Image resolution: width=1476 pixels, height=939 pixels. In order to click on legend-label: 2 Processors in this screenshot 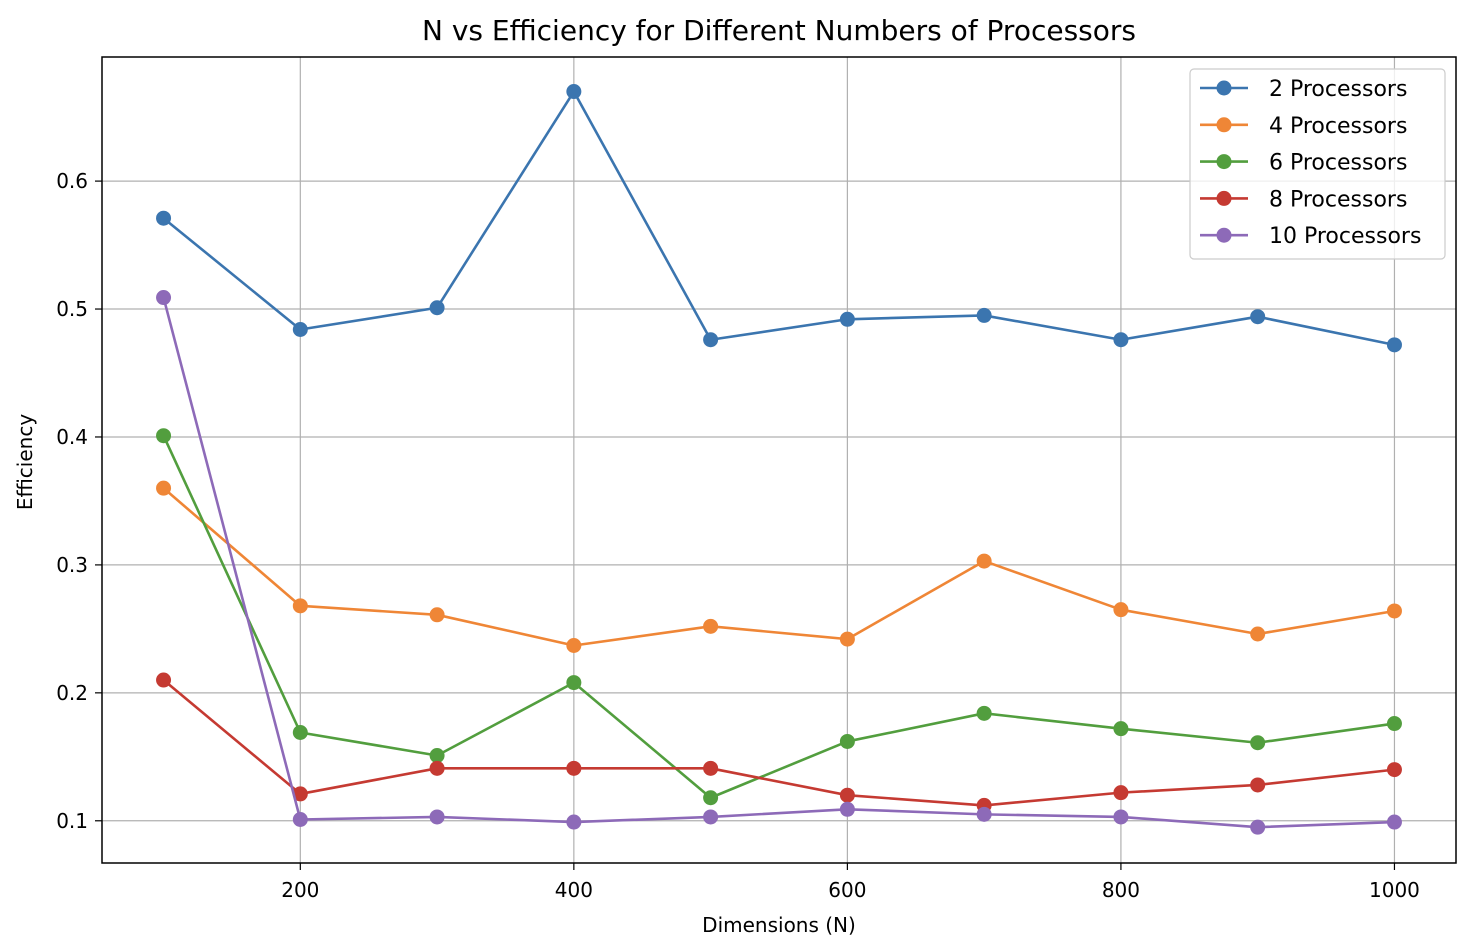, I will do `click(1338, 89)`.